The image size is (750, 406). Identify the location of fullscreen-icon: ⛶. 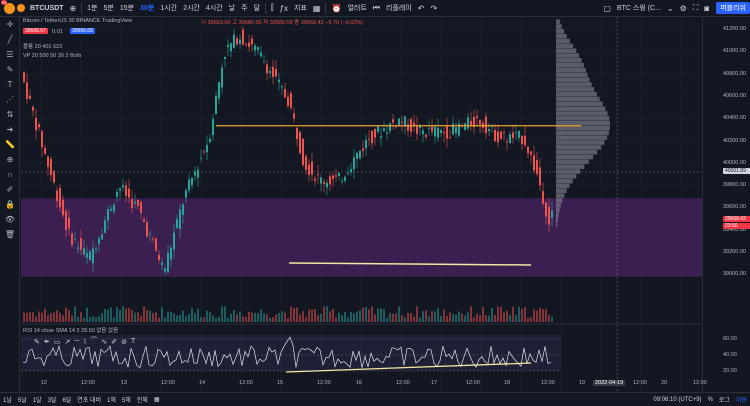
(695, 7).